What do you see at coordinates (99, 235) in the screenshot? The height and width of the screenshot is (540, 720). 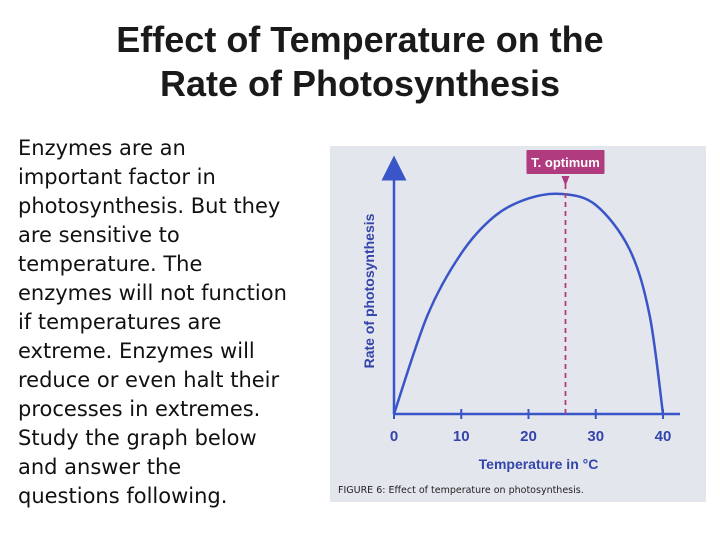 I see `body-line: are sensitive to` at bounding box center [99, 235].